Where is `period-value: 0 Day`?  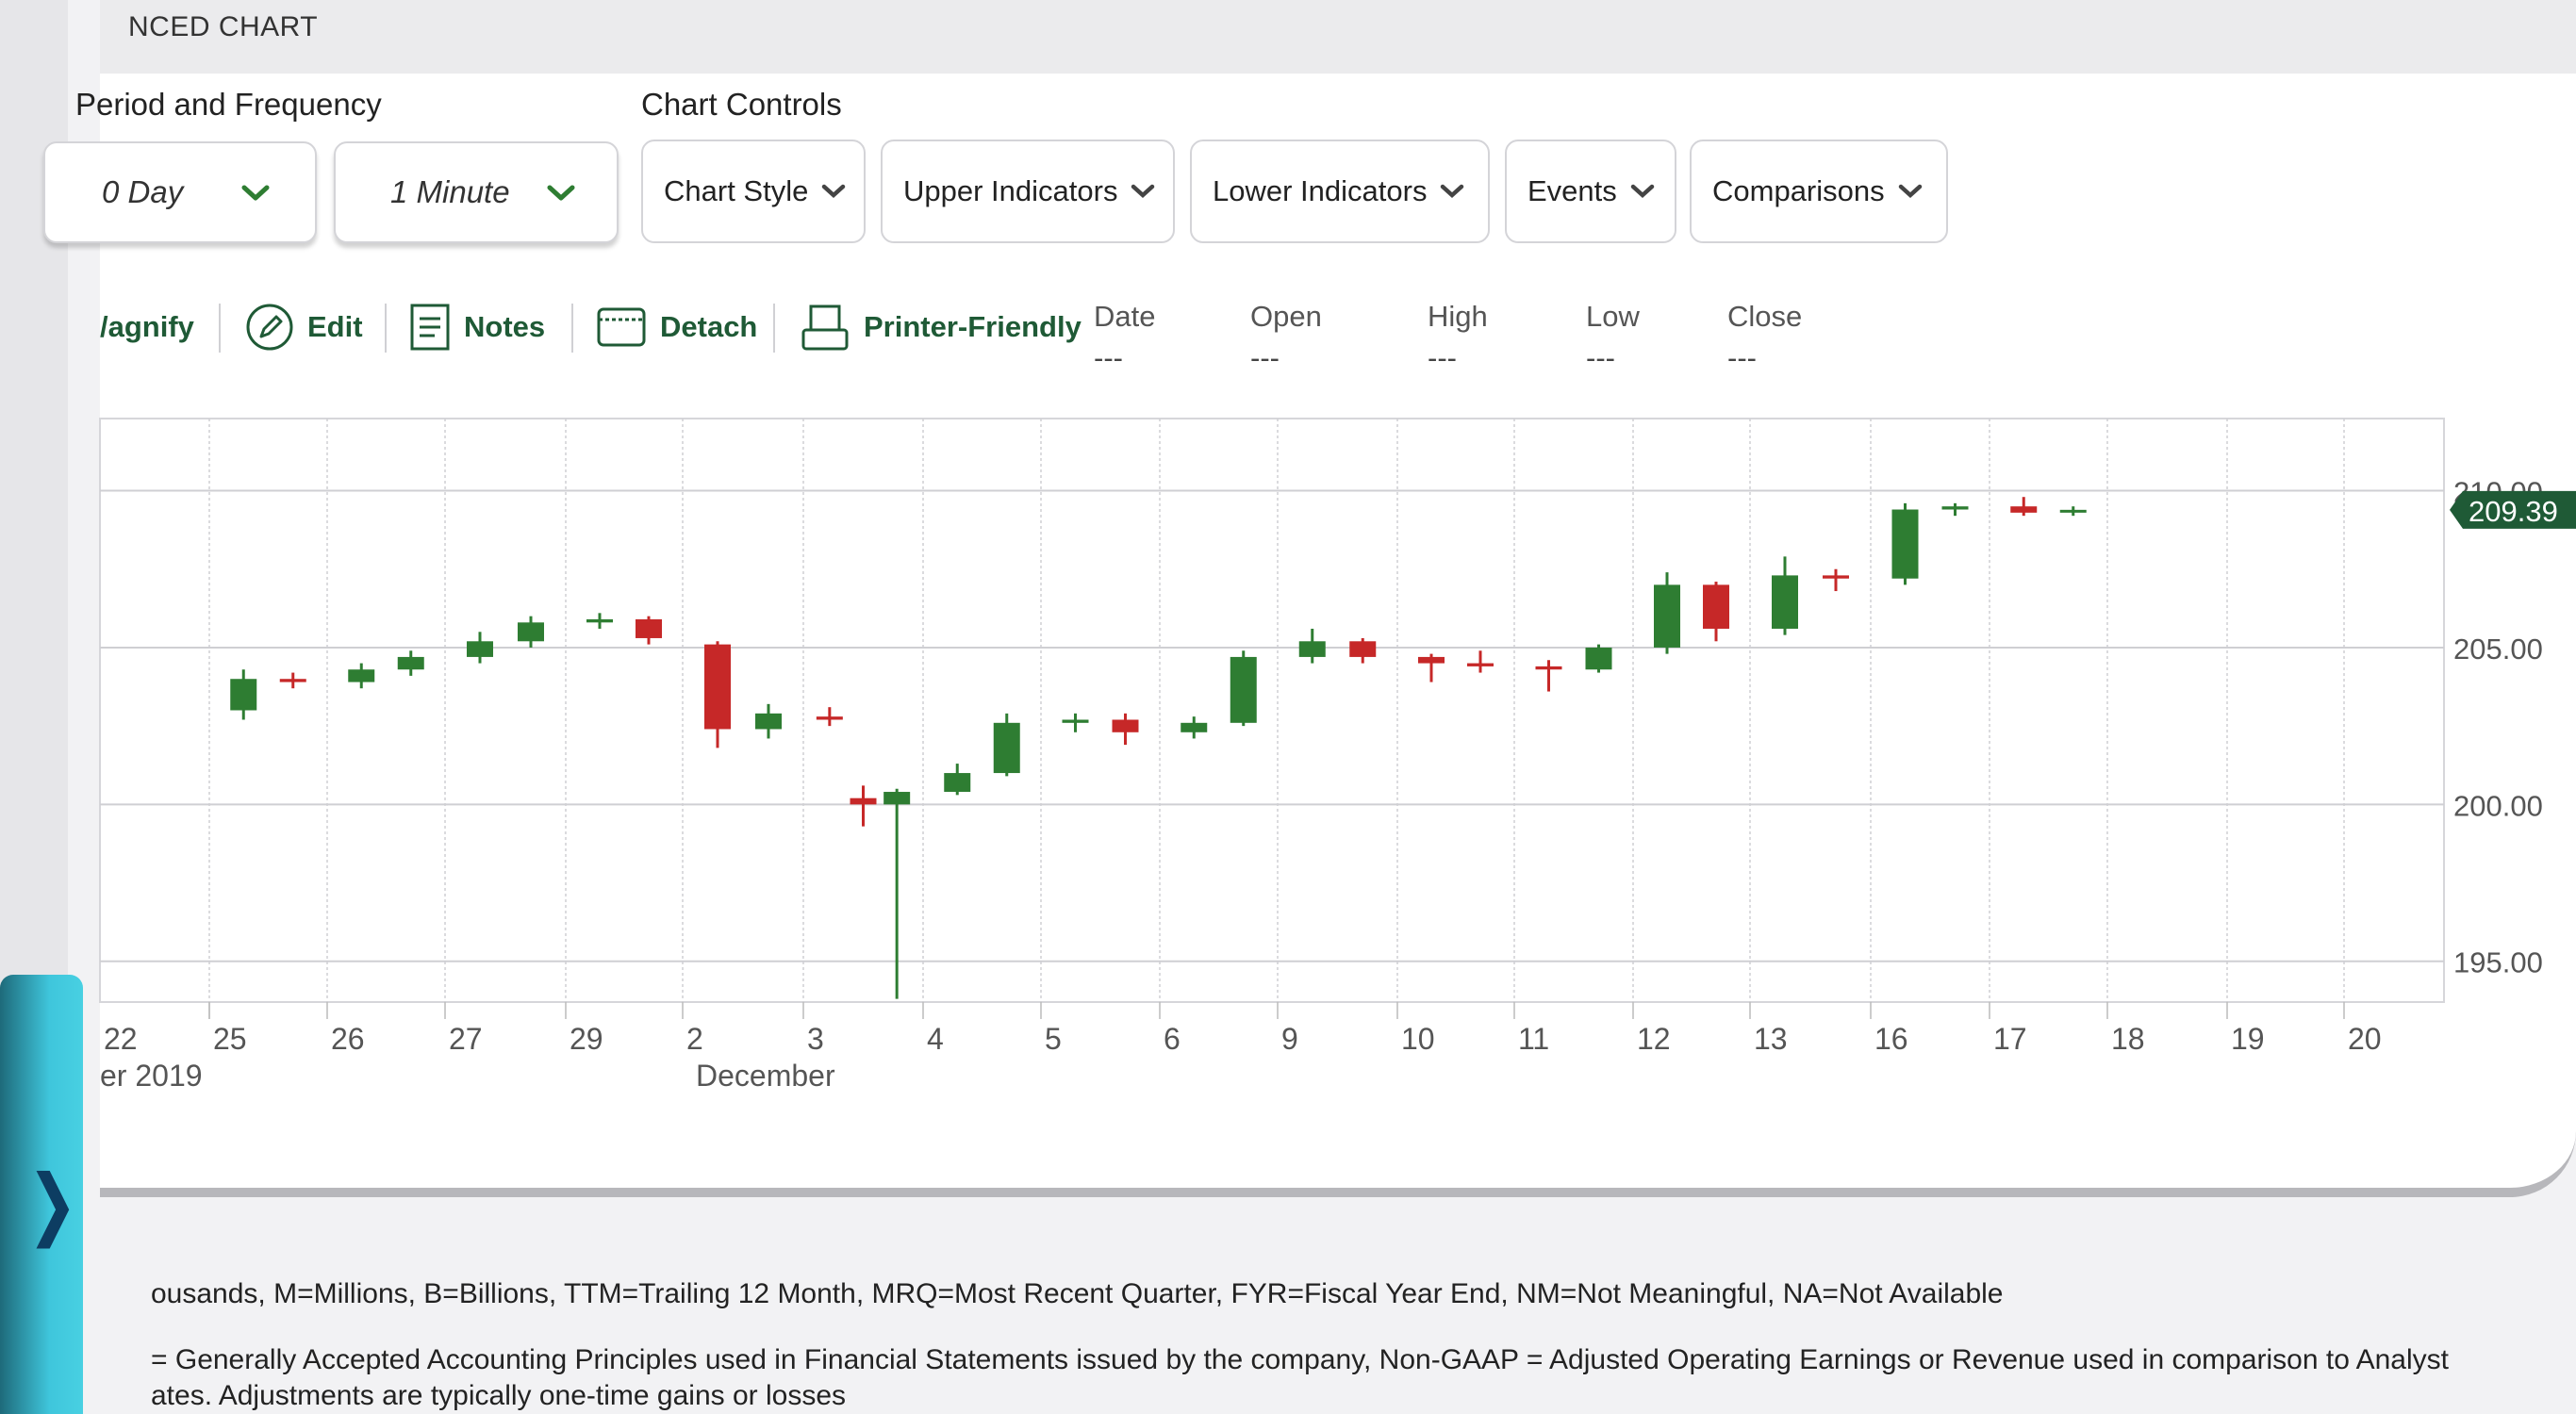 period-value: 0 Day is located at coordinates (143, 191).